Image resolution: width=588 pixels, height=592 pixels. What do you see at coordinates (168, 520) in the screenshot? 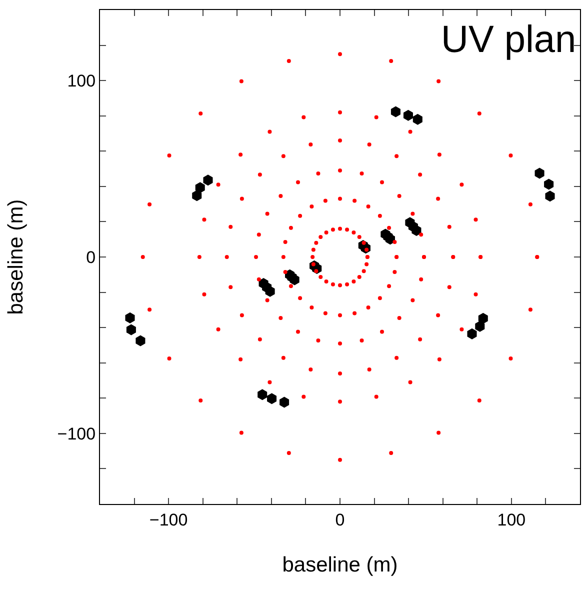
I see `x-tick-label: −100` at bounding box center [168, 520].